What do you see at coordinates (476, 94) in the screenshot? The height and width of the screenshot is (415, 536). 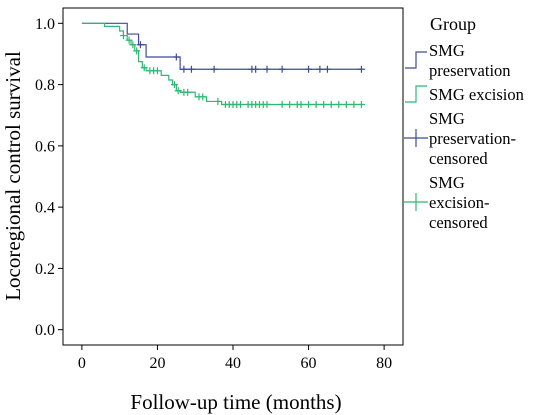 I see `legend-label-1-0: SMG excision` at bounding box center [476, 94].